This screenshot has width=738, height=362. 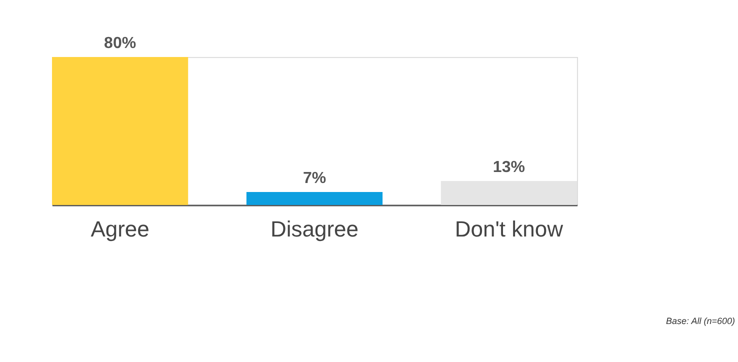 I want to click on data-label: 13%, so click(x=508, y=167).